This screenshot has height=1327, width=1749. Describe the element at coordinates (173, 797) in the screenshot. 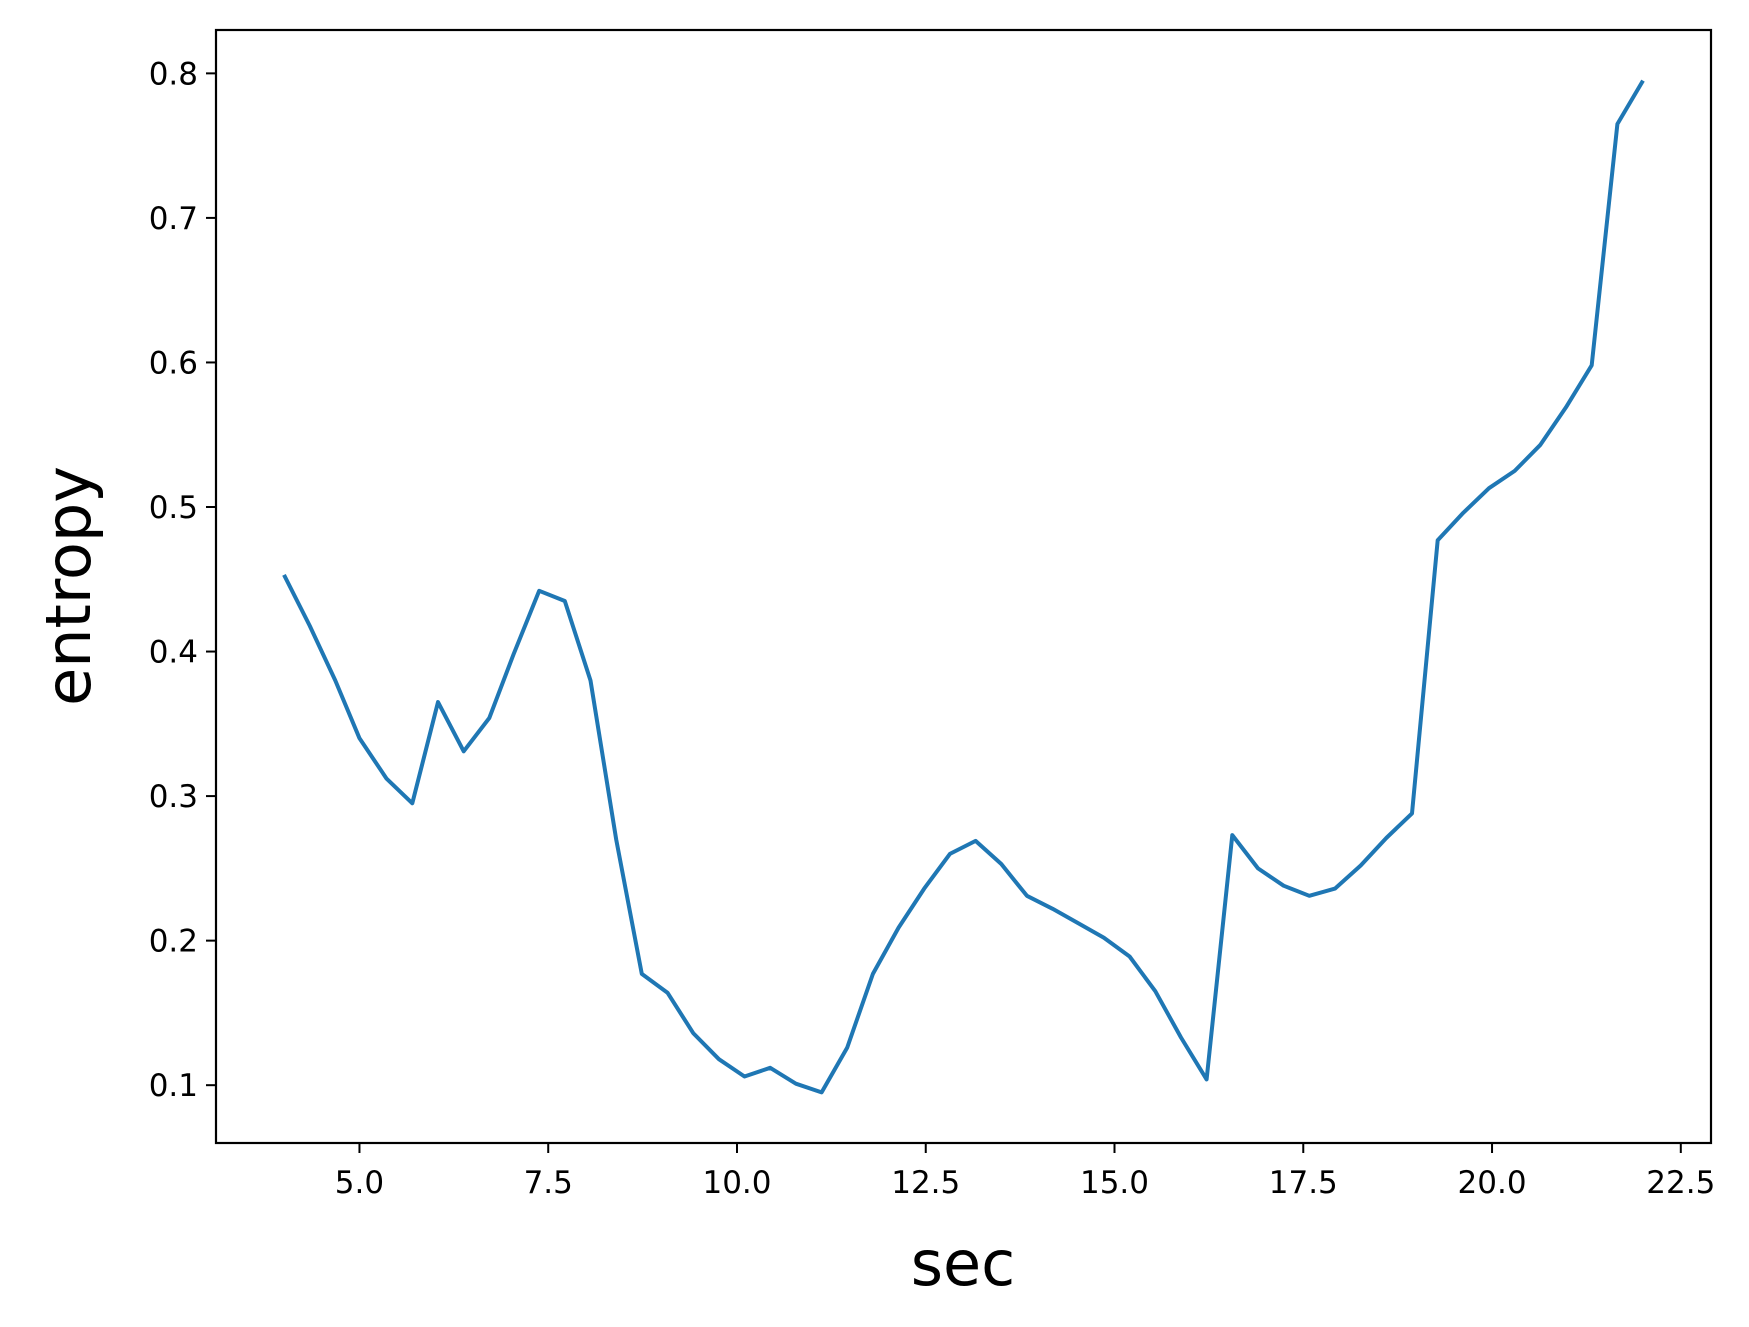

I see `y-tick-label: 0.3` at that location.